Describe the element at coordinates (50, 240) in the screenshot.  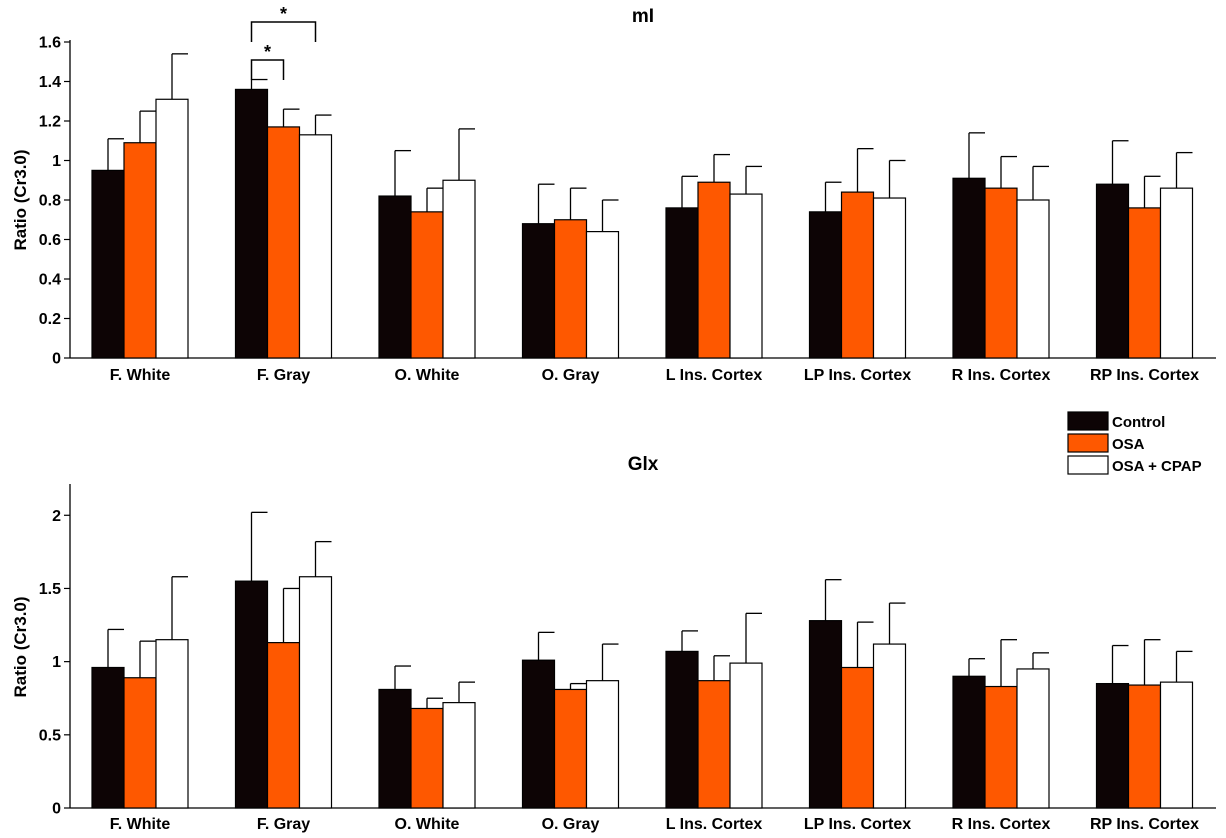
I see `y-tick-label: 0.6` at that location.